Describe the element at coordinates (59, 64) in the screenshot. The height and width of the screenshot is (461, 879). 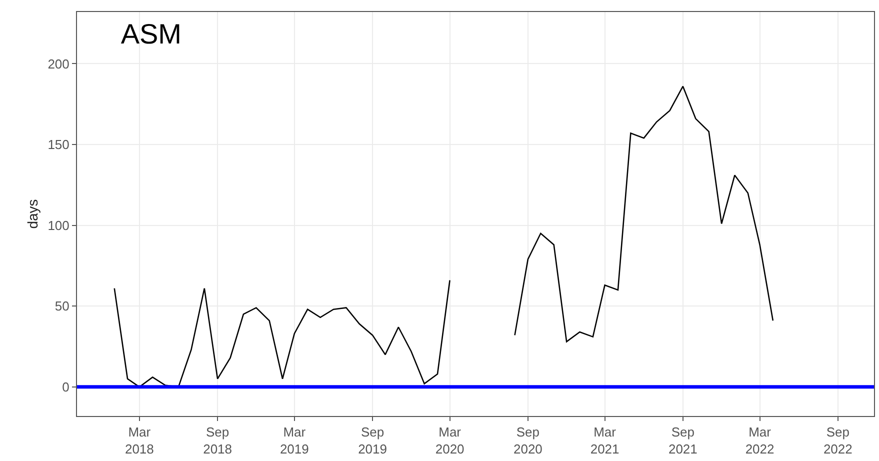
I see `y-tick-label: 200` at that location.